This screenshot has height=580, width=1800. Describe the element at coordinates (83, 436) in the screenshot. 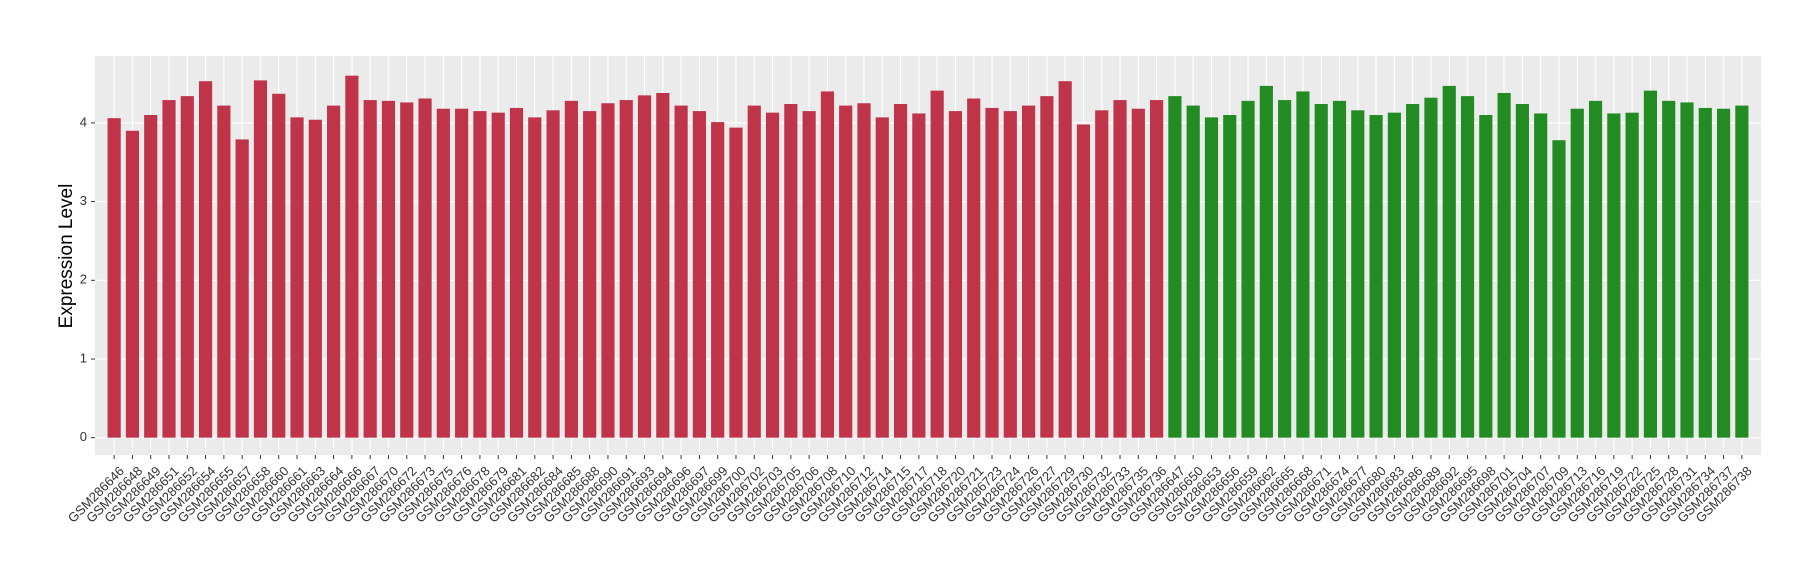

I see `y-tick-label: 0` at that location.